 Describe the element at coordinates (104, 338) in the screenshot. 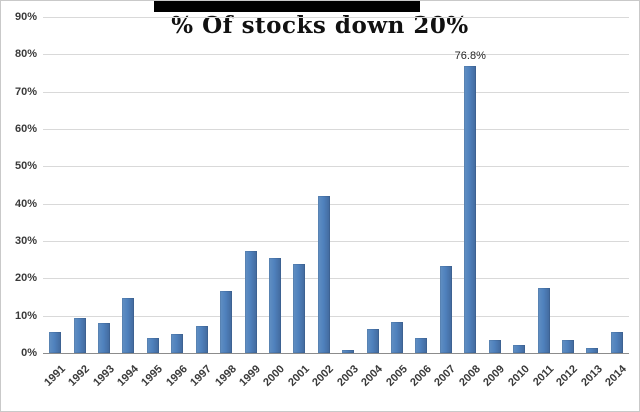

I see `bar-1993` at that location.